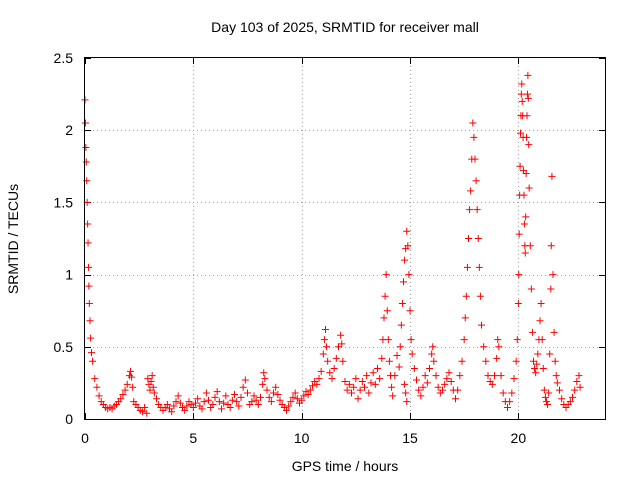 The image size is (640, 480). Describe the element at coordinates (519, 438) in the screenshot. I see `x-tick-label: 20` at that location.